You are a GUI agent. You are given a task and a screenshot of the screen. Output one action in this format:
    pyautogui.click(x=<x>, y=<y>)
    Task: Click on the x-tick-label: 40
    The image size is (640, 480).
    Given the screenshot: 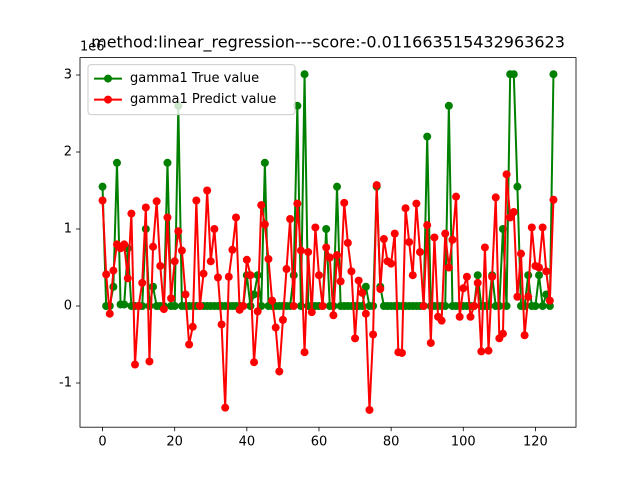 What is the action you would take?
    pyautogui.click(x=247, y=442)
    